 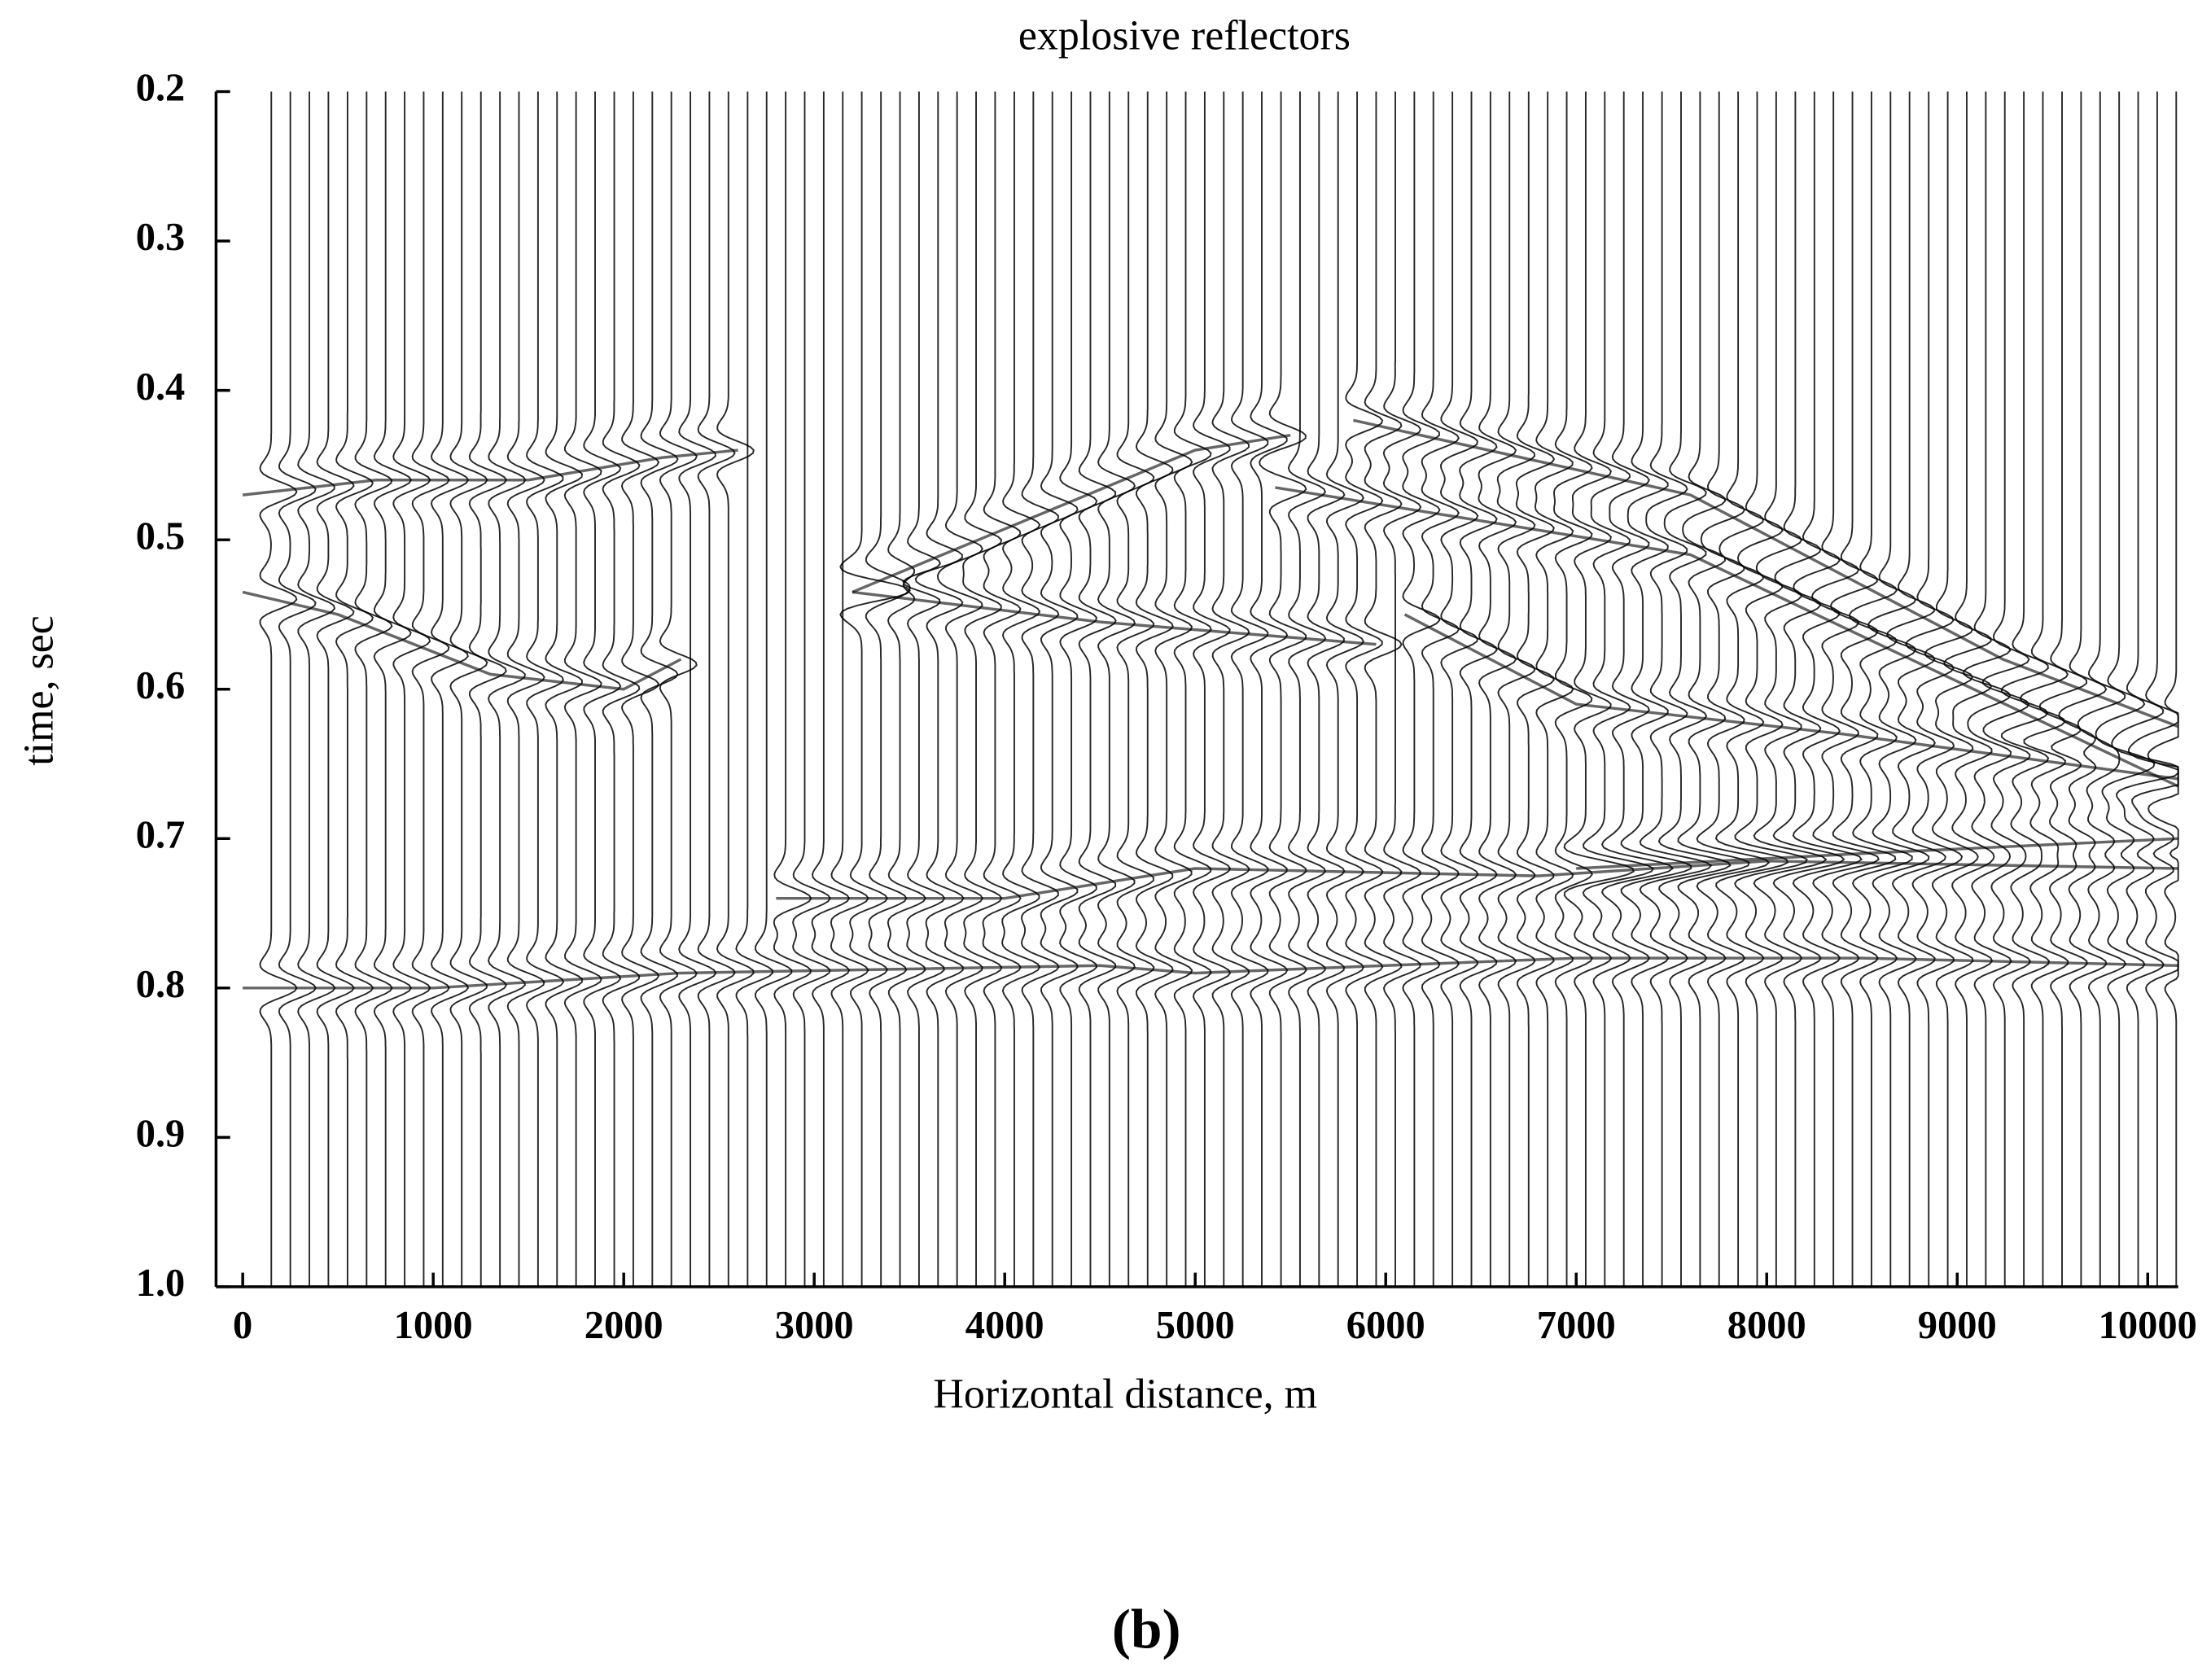 I want to click on x-tick-label: 8000, so click(x=1766, y=1326).